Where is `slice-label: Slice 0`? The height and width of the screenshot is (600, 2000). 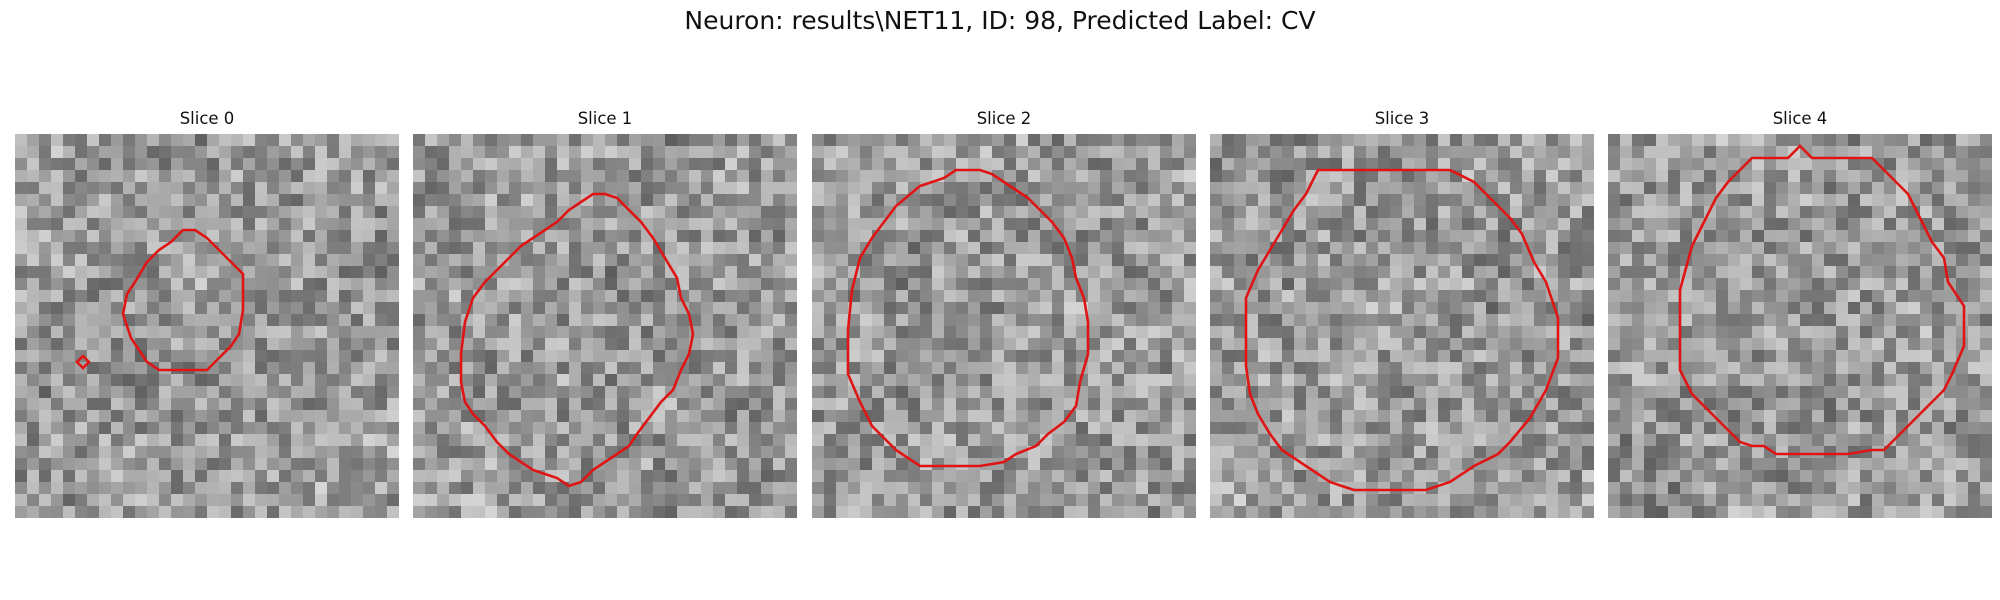 slice-label: Slice 0 is located at coordinates (207, 118).